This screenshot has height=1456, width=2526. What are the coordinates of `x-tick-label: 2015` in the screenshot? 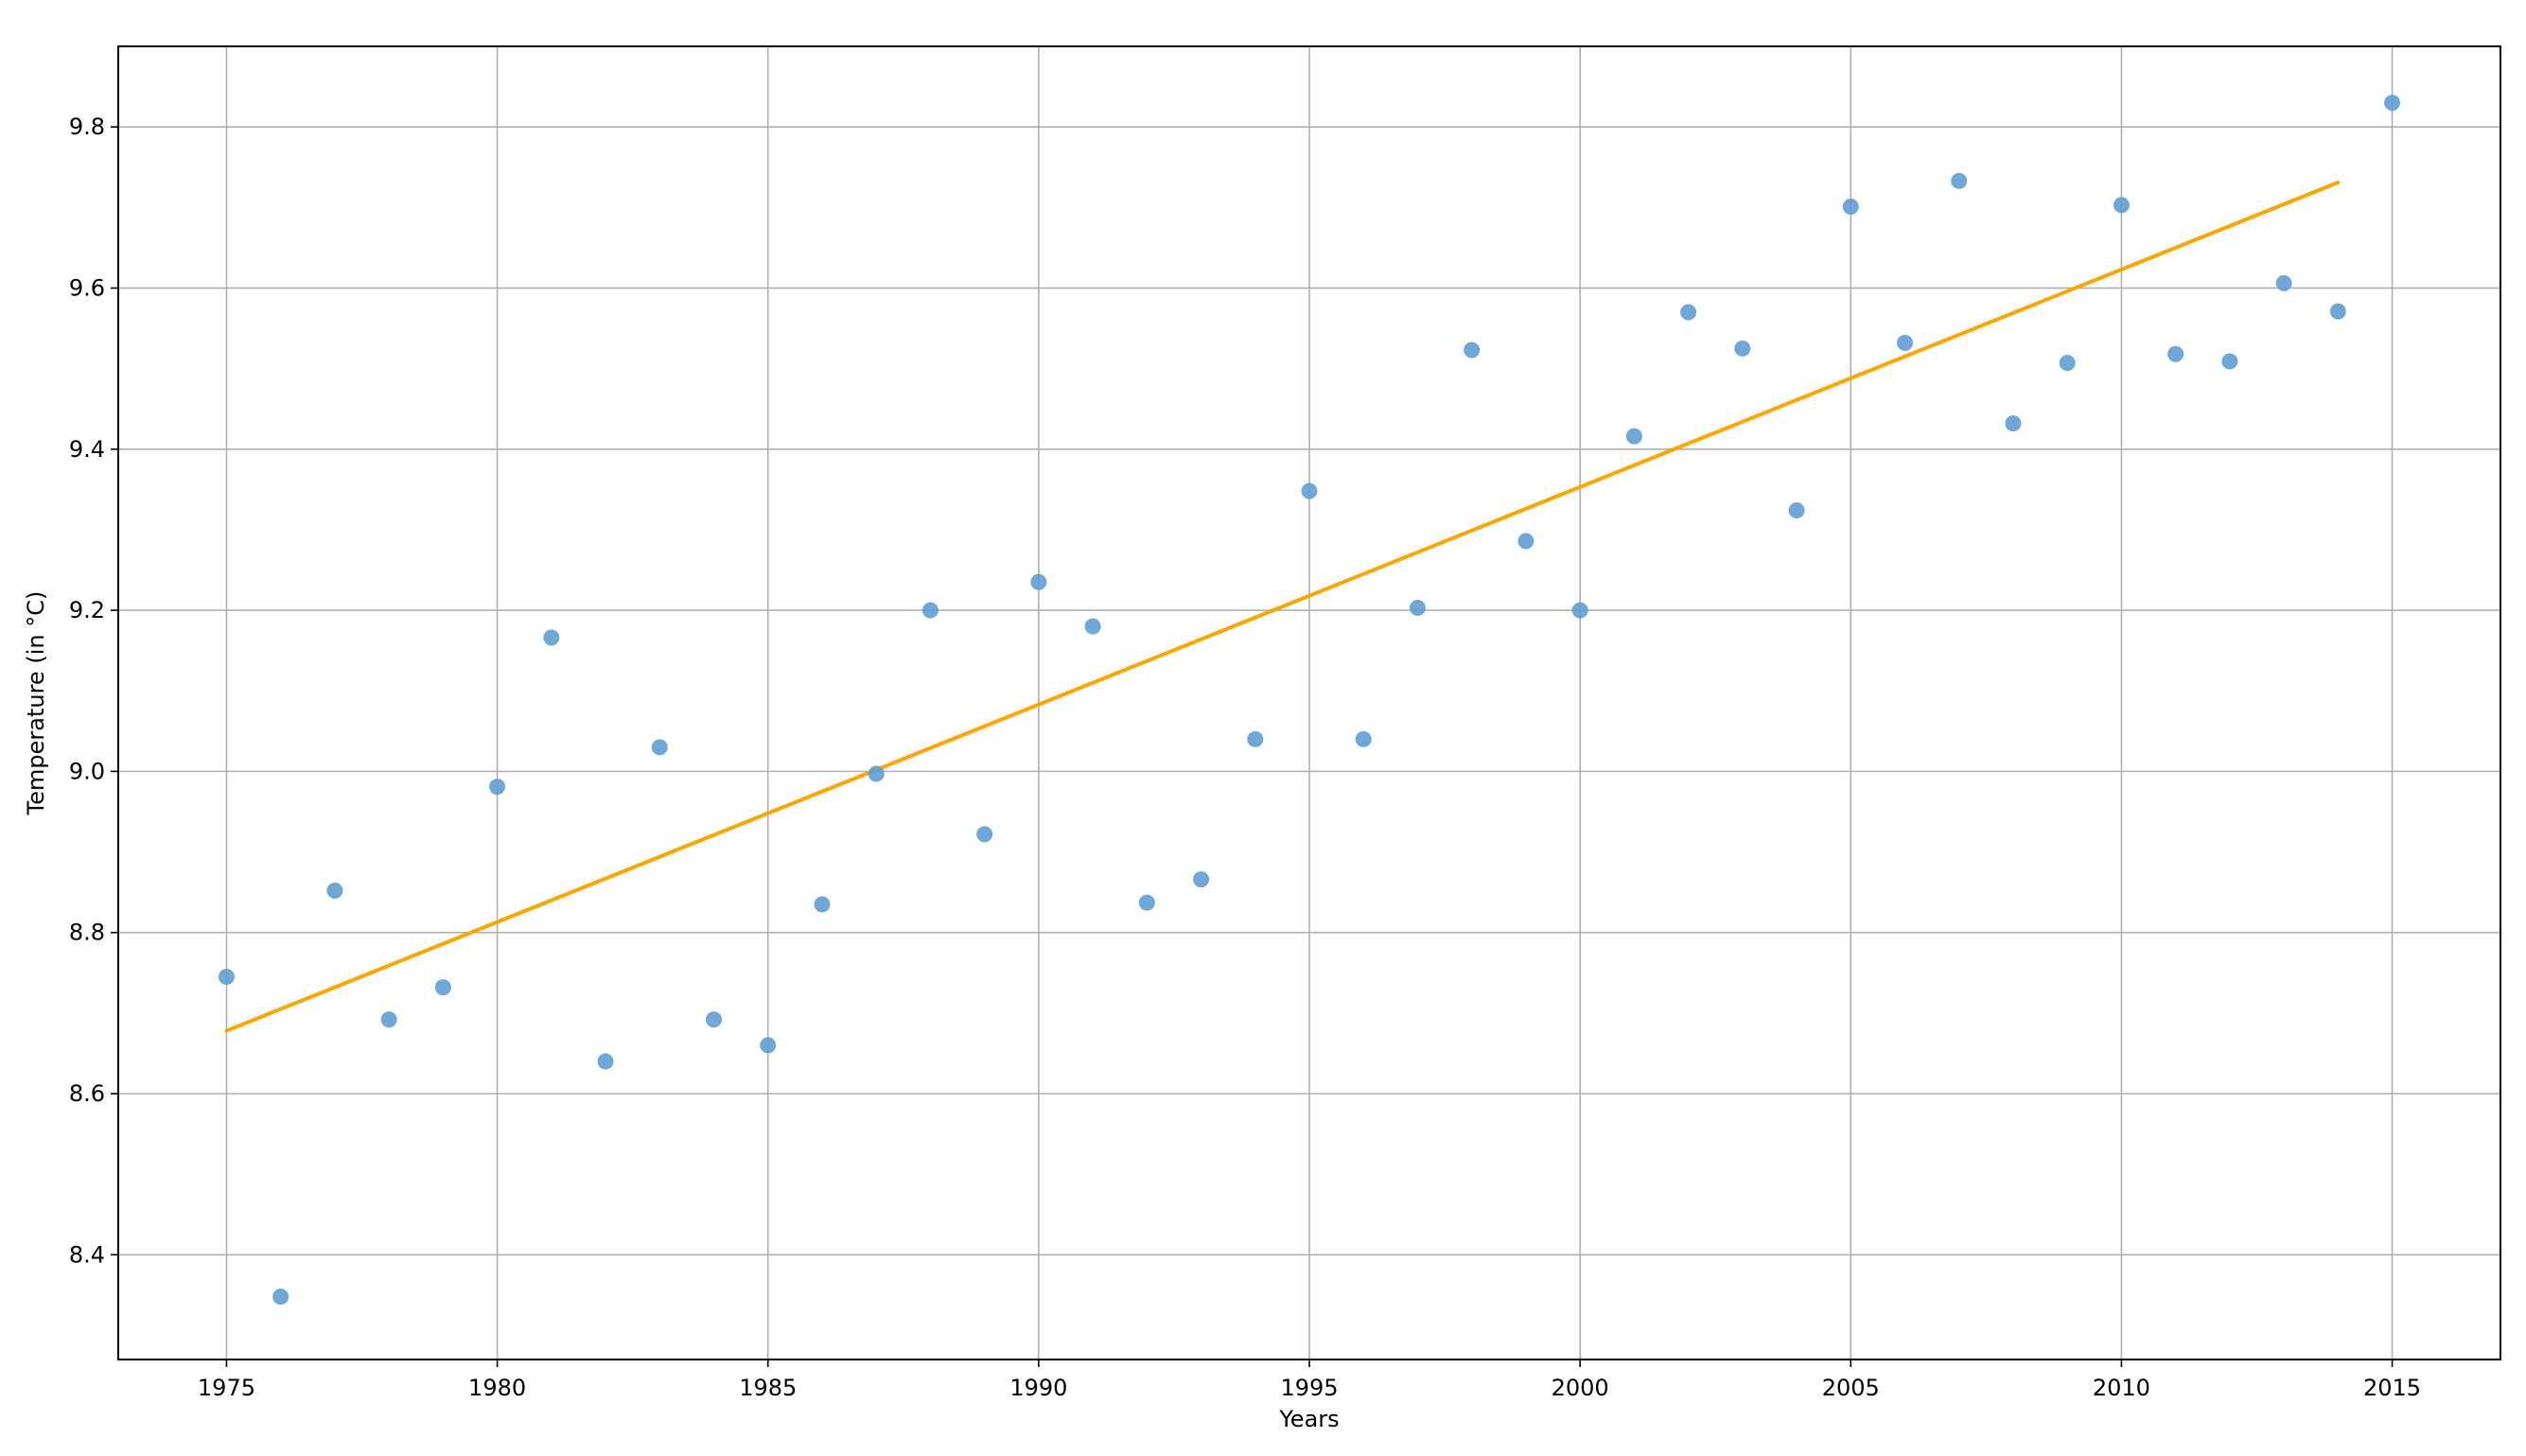 It's located at (2392, 1388).